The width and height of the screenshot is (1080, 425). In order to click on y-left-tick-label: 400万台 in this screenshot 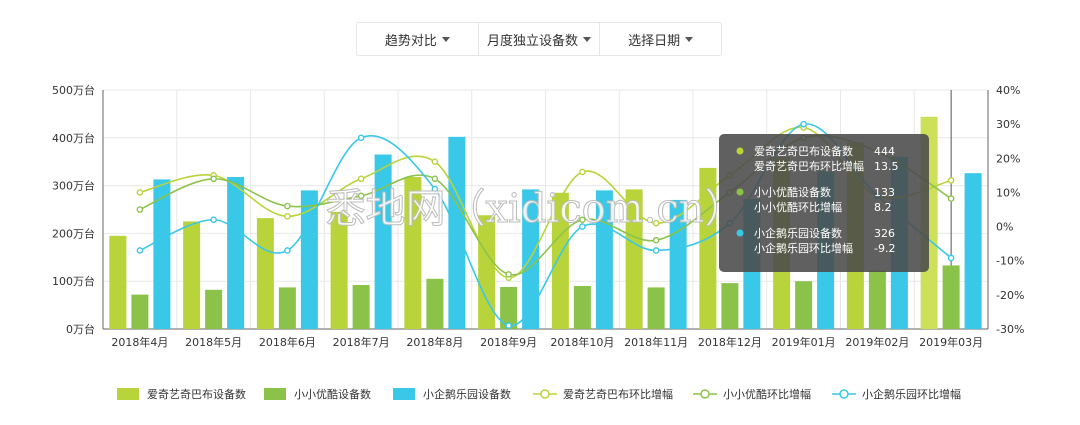, I will do `click(73, 138)`.